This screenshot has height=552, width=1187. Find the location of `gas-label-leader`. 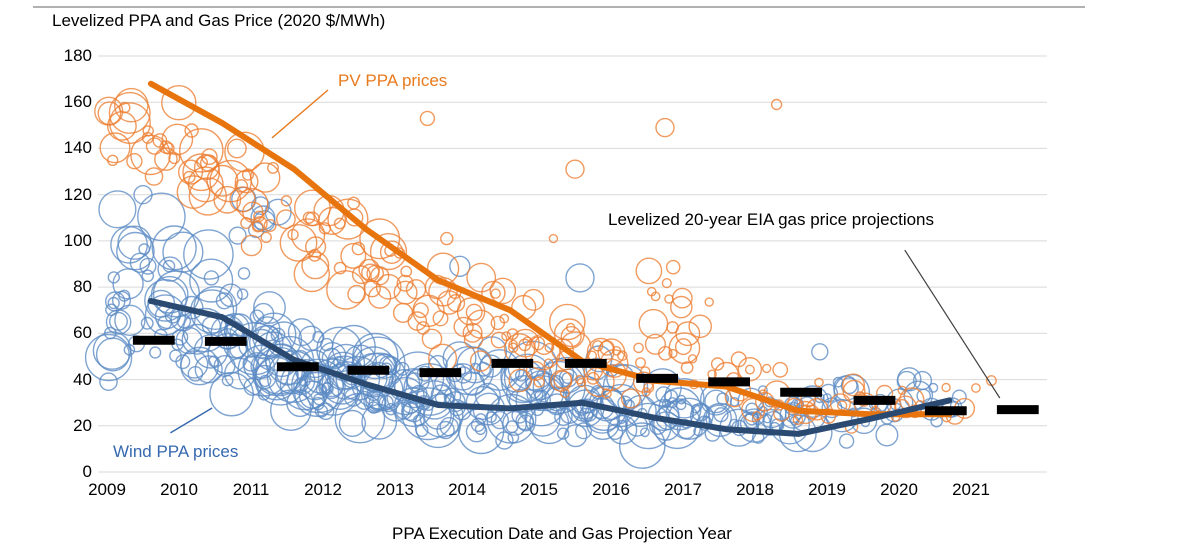

gas-label-leader is located at coordinates (952, 324).